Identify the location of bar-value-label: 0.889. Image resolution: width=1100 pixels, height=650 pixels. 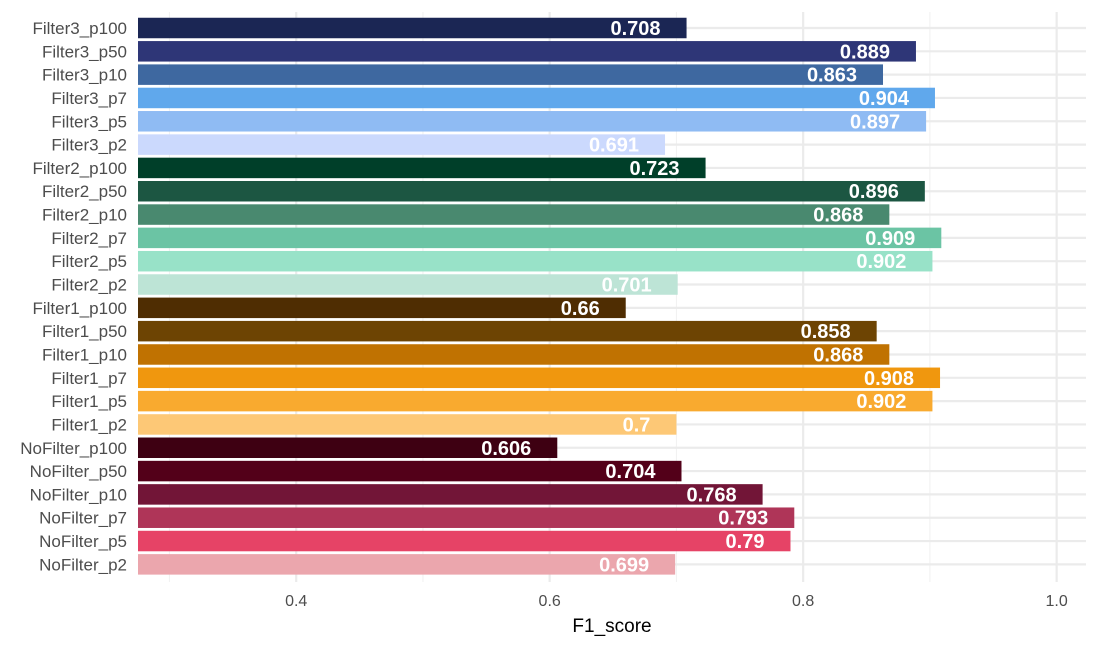
(865, 52).